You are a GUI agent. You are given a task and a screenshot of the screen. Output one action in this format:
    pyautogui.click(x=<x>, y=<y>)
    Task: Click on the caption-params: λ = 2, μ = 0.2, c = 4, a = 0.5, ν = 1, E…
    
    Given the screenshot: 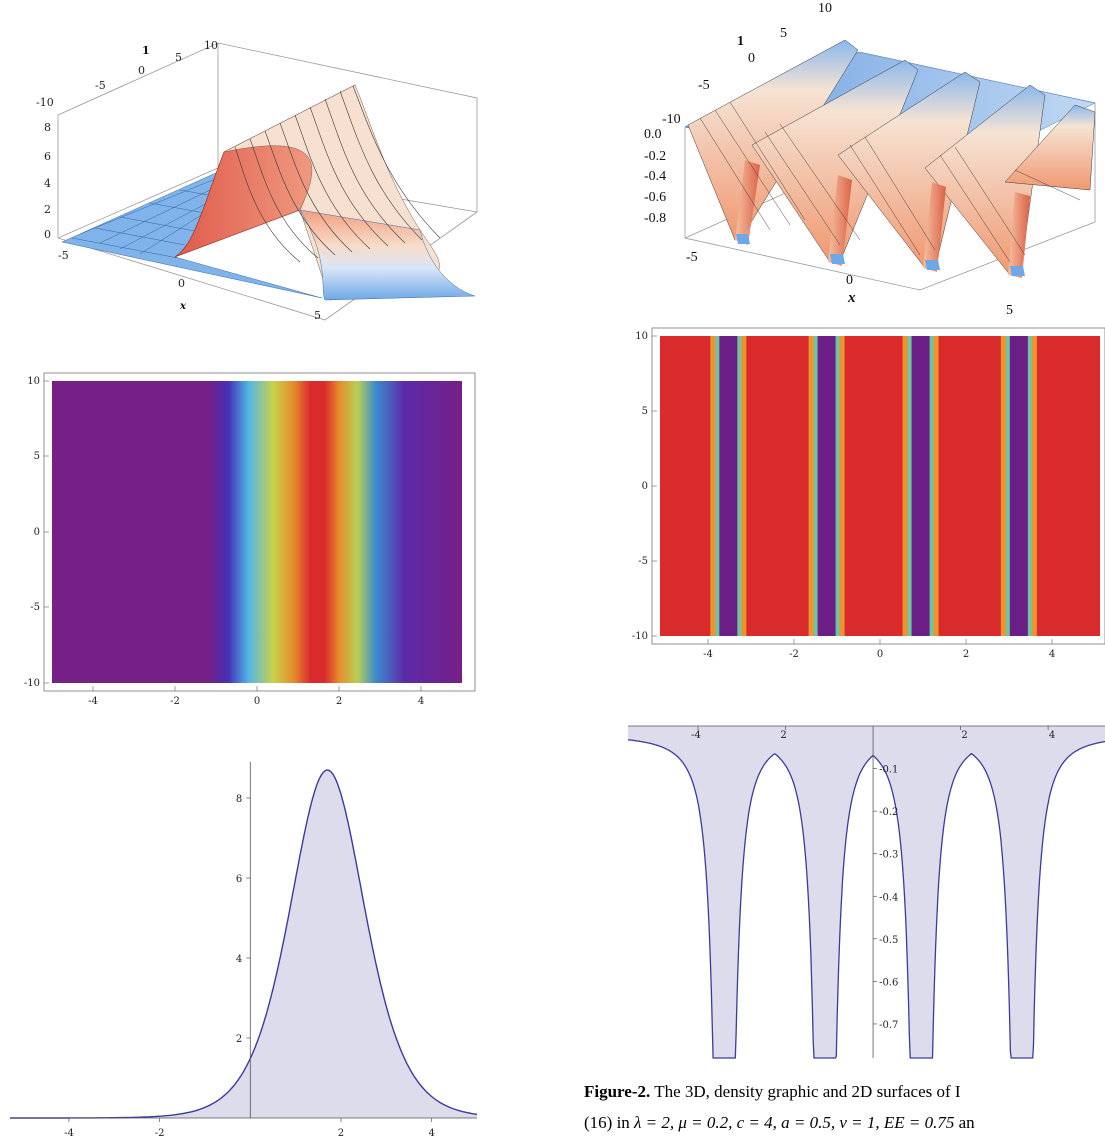 What is the action you would take?
    pyautogui.click(x=793, y=1122)
    